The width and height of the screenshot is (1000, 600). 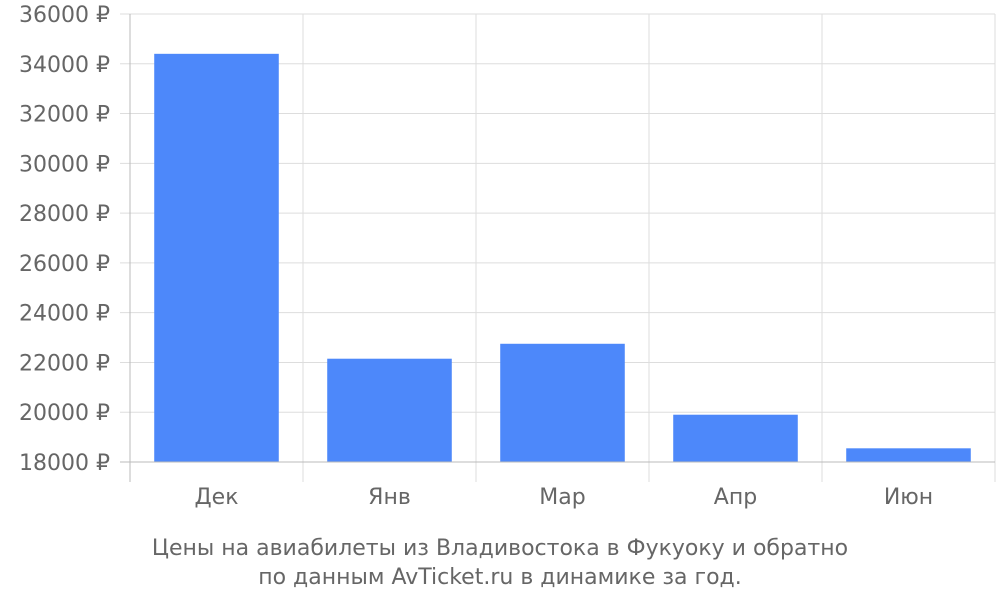 I want to click on y-tick-label: 36000 ₽, so click(x=64, y=15).